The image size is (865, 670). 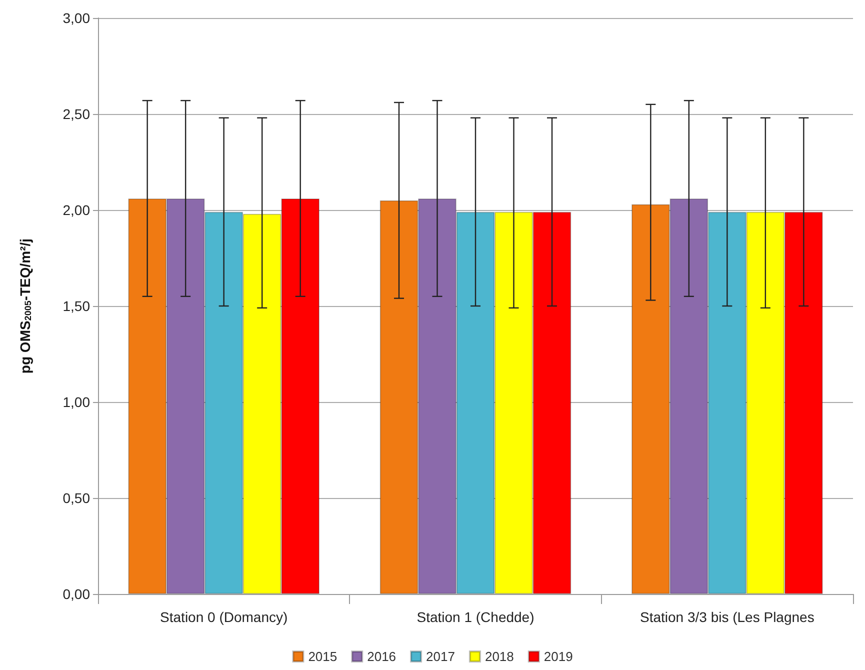 What do you see at coordinates (499, 656) in the screenshot?
I see `legend-label: 2018` at bounding box center [499, 656].